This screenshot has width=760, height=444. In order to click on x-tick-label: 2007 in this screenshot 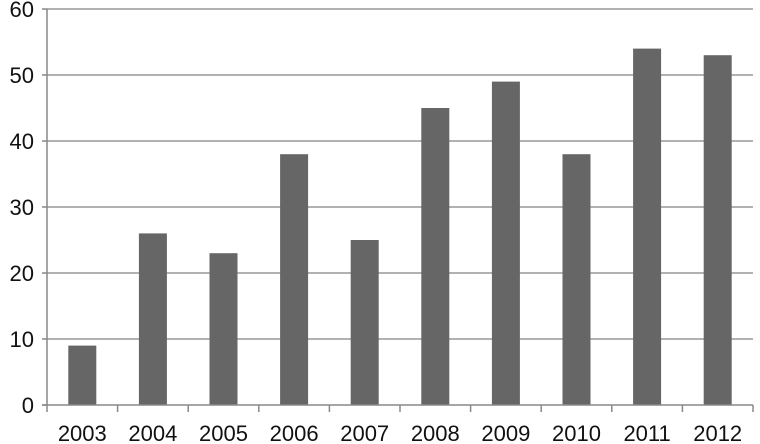, I will do `click(364, 432)`.